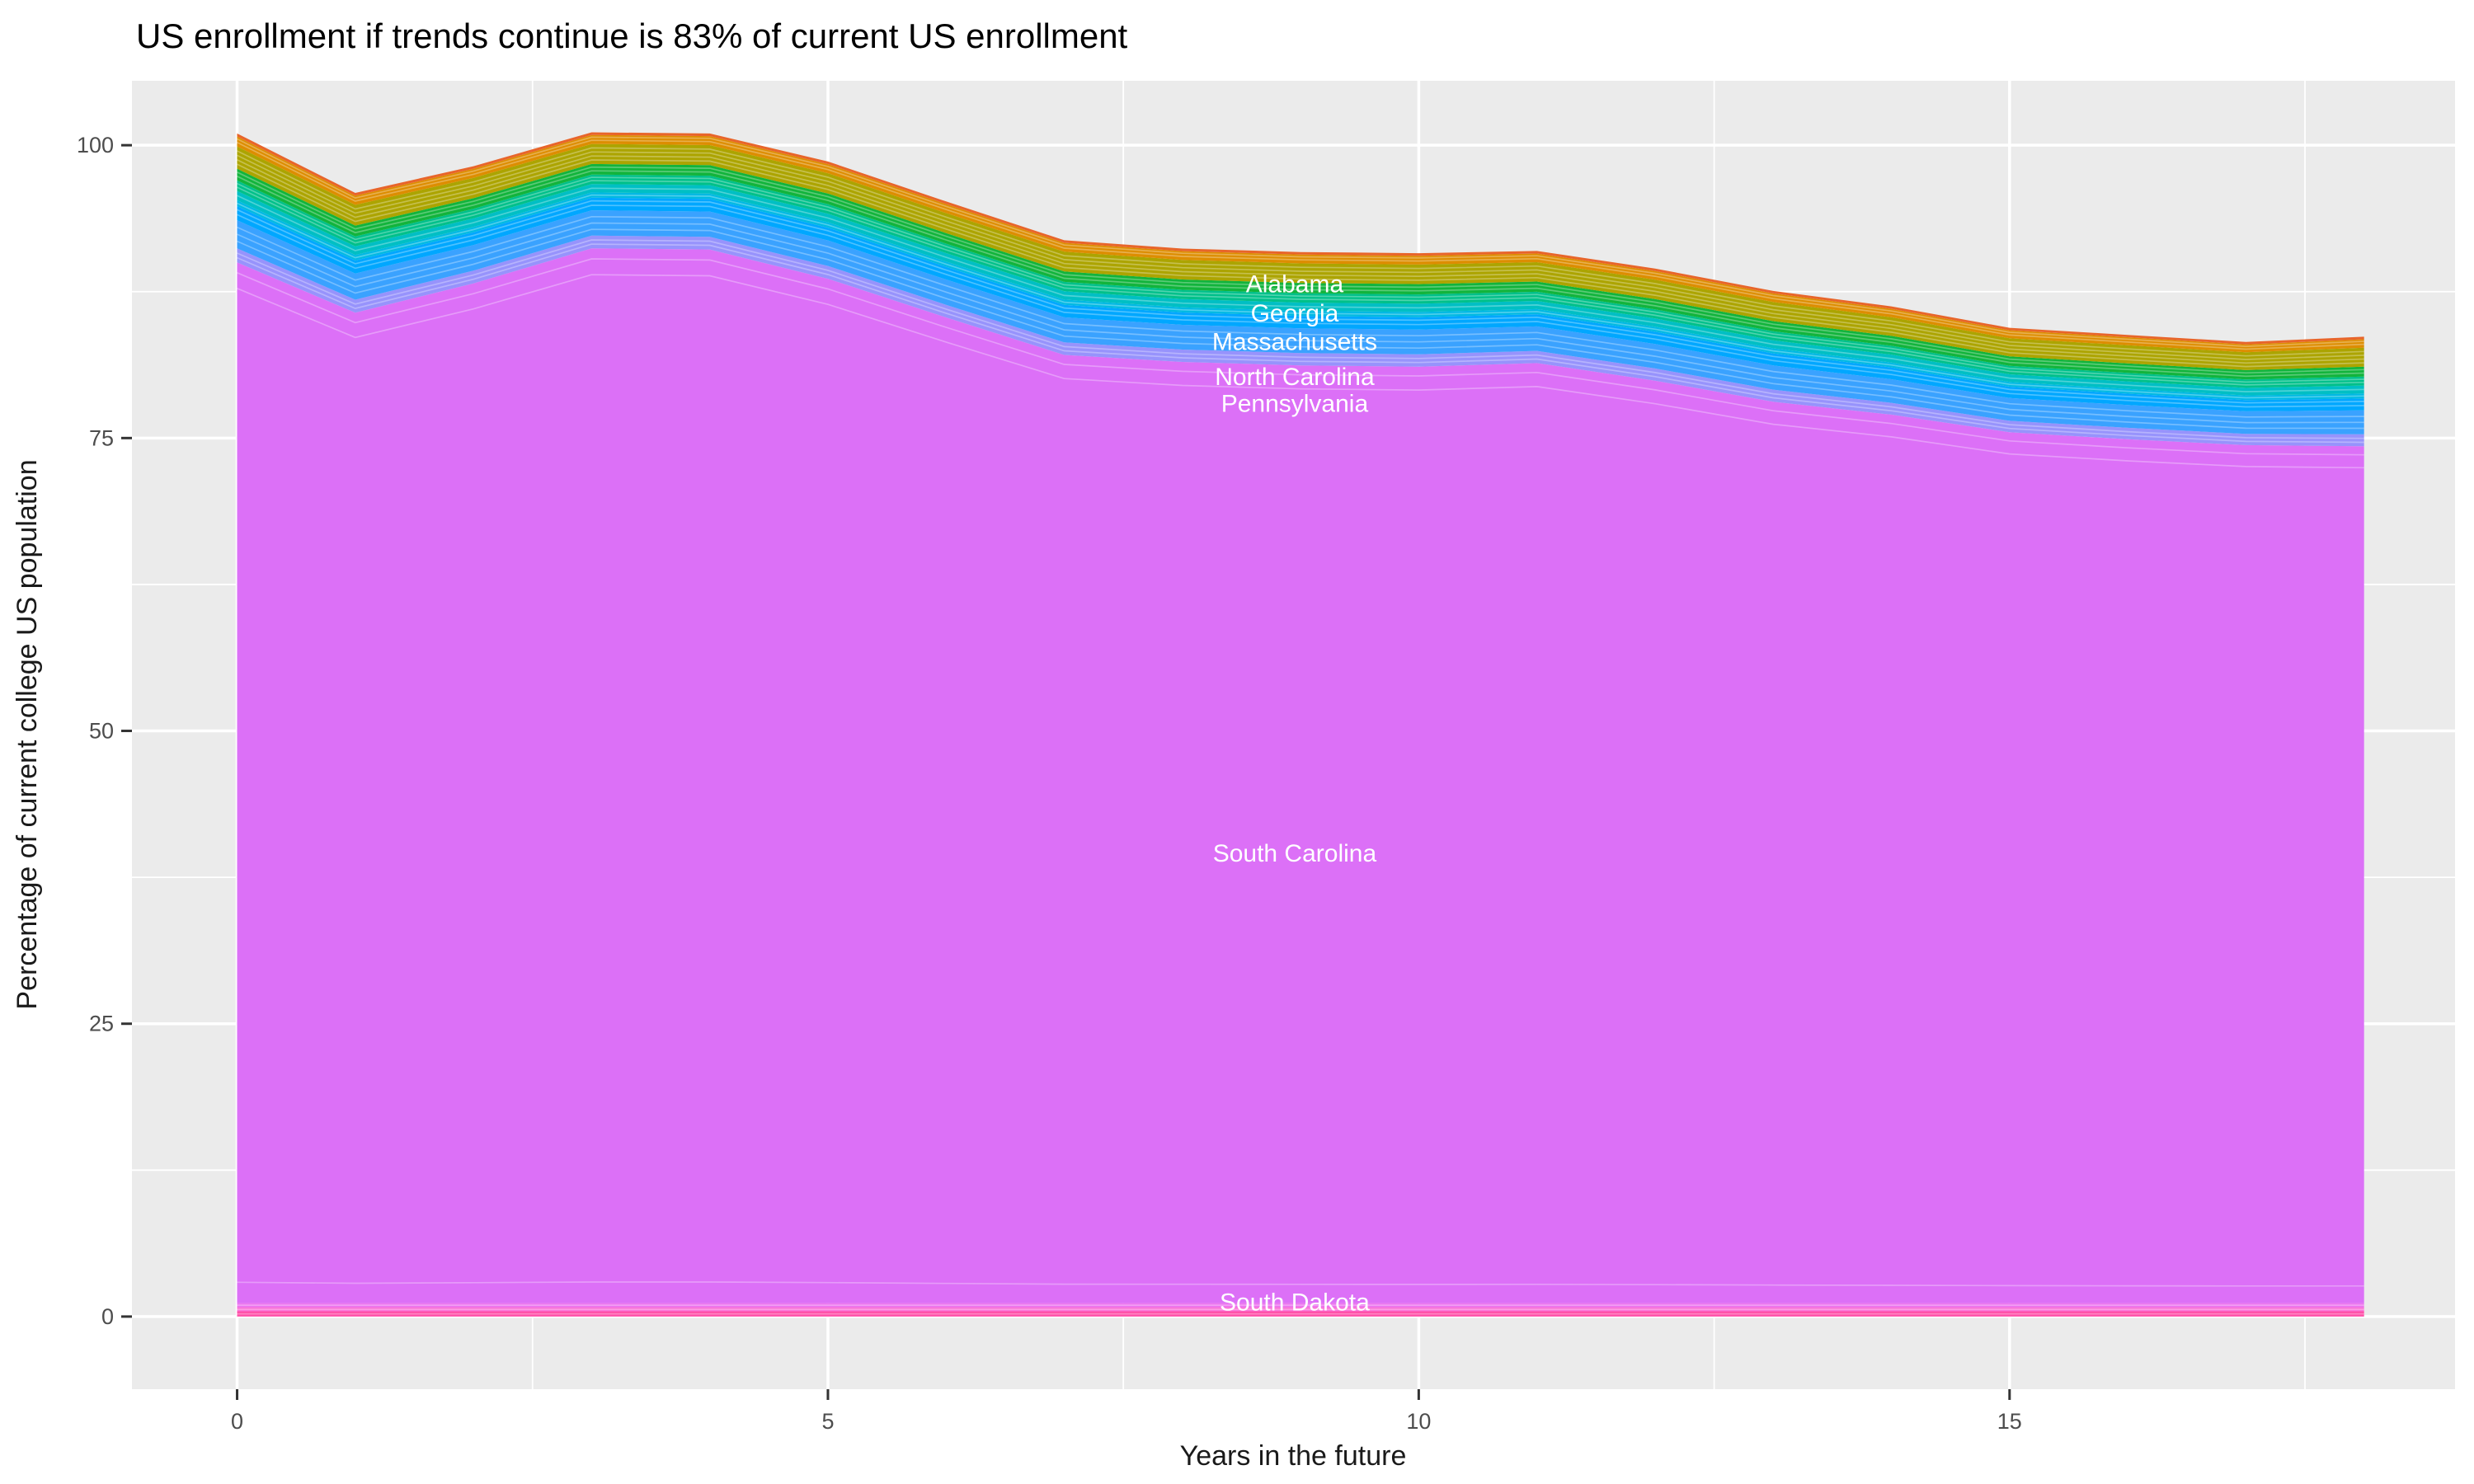  What do you see at coordinates (1295, 377) in the screenshot?
I see `state-label: North Carolina` at bounding box center [1295, 377].